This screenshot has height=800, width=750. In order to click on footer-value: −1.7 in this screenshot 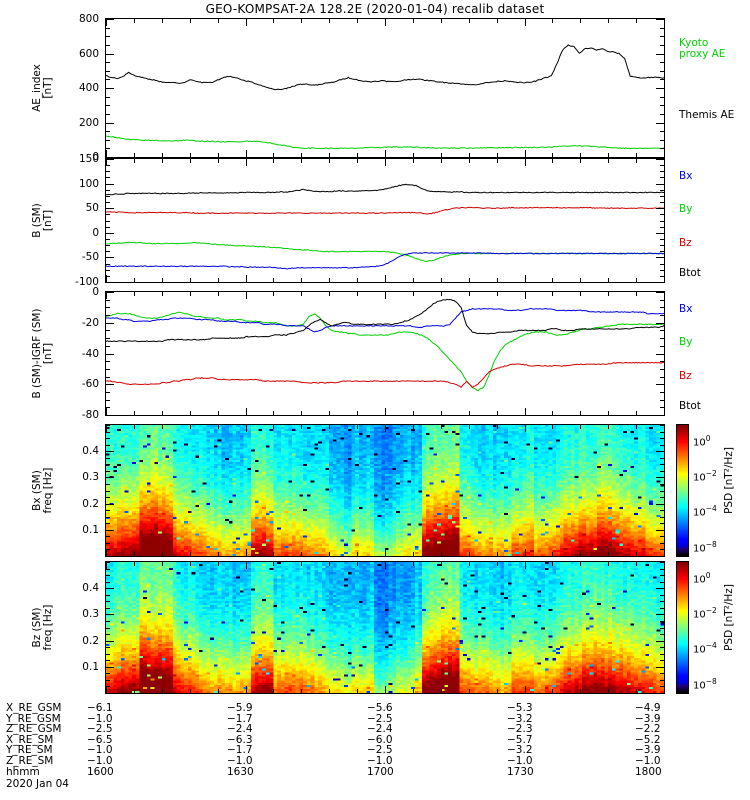, I will do `click(240, 719)`.